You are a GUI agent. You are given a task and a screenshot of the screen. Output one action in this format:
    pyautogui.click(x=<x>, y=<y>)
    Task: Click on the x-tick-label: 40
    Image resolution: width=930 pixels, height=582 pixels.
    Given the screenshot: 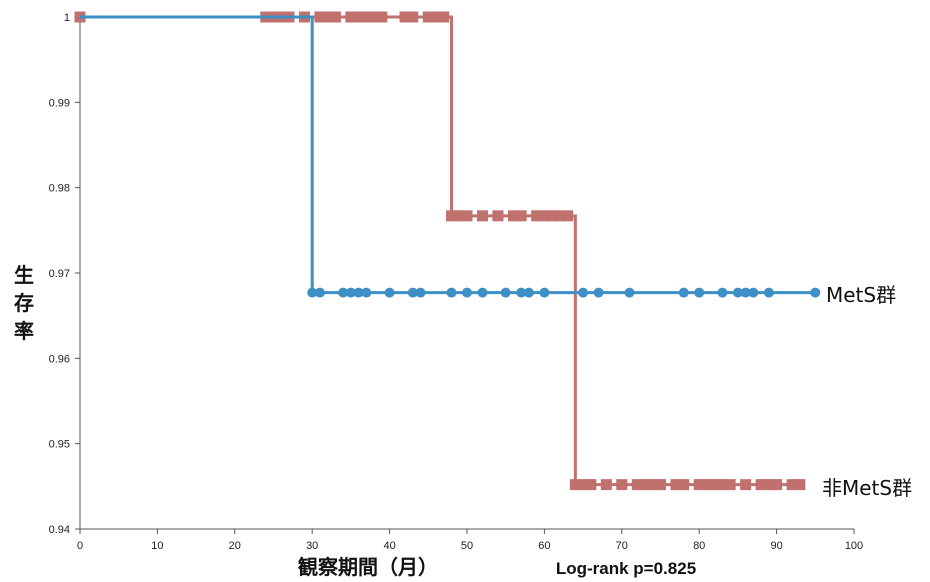 What is the action you would take?
    pyautogui.click(x=389, y=546)
    